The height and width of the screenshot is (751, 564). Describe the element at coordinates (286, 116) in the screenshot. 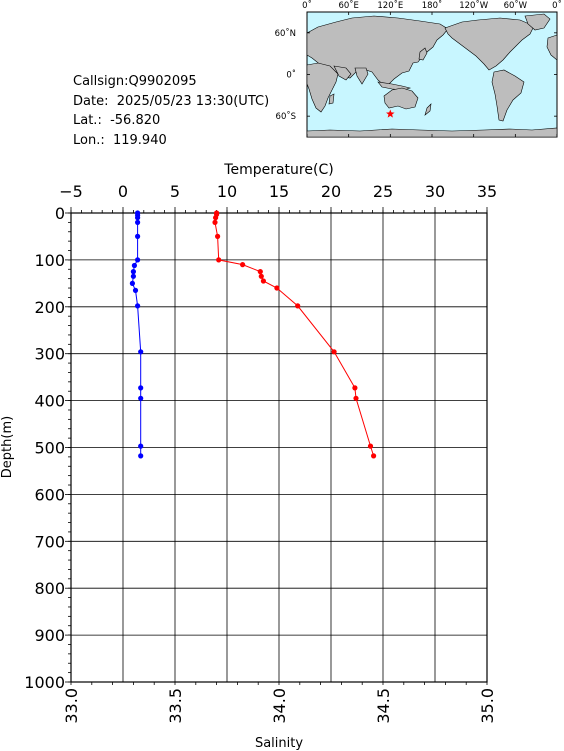

I see `map-lat-label: 60˚S` at that location.